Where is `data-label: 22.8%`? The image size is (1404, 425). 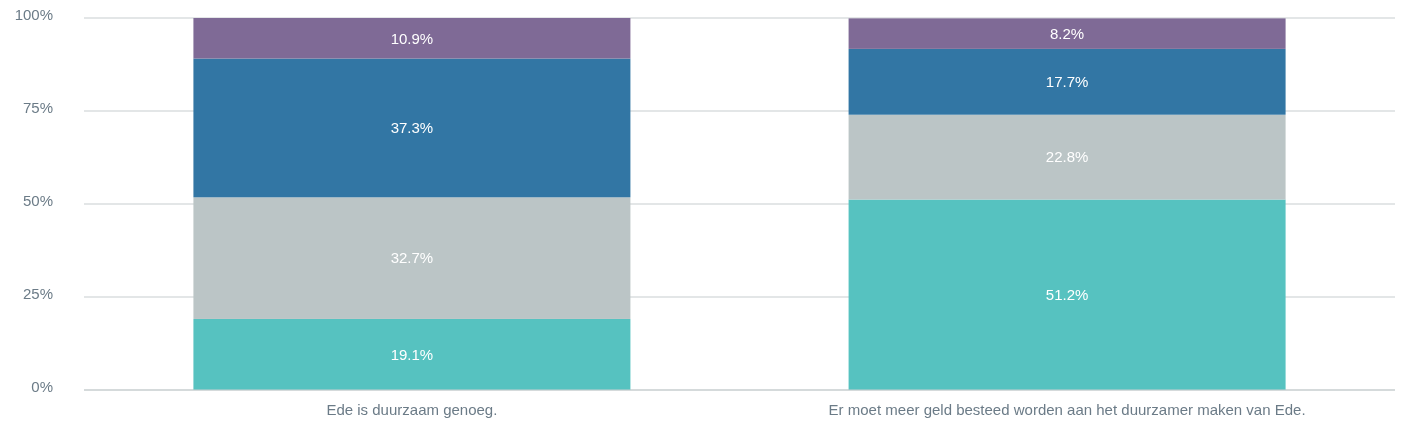
data-label: 22.8% is located at coordinates (1067, 157).